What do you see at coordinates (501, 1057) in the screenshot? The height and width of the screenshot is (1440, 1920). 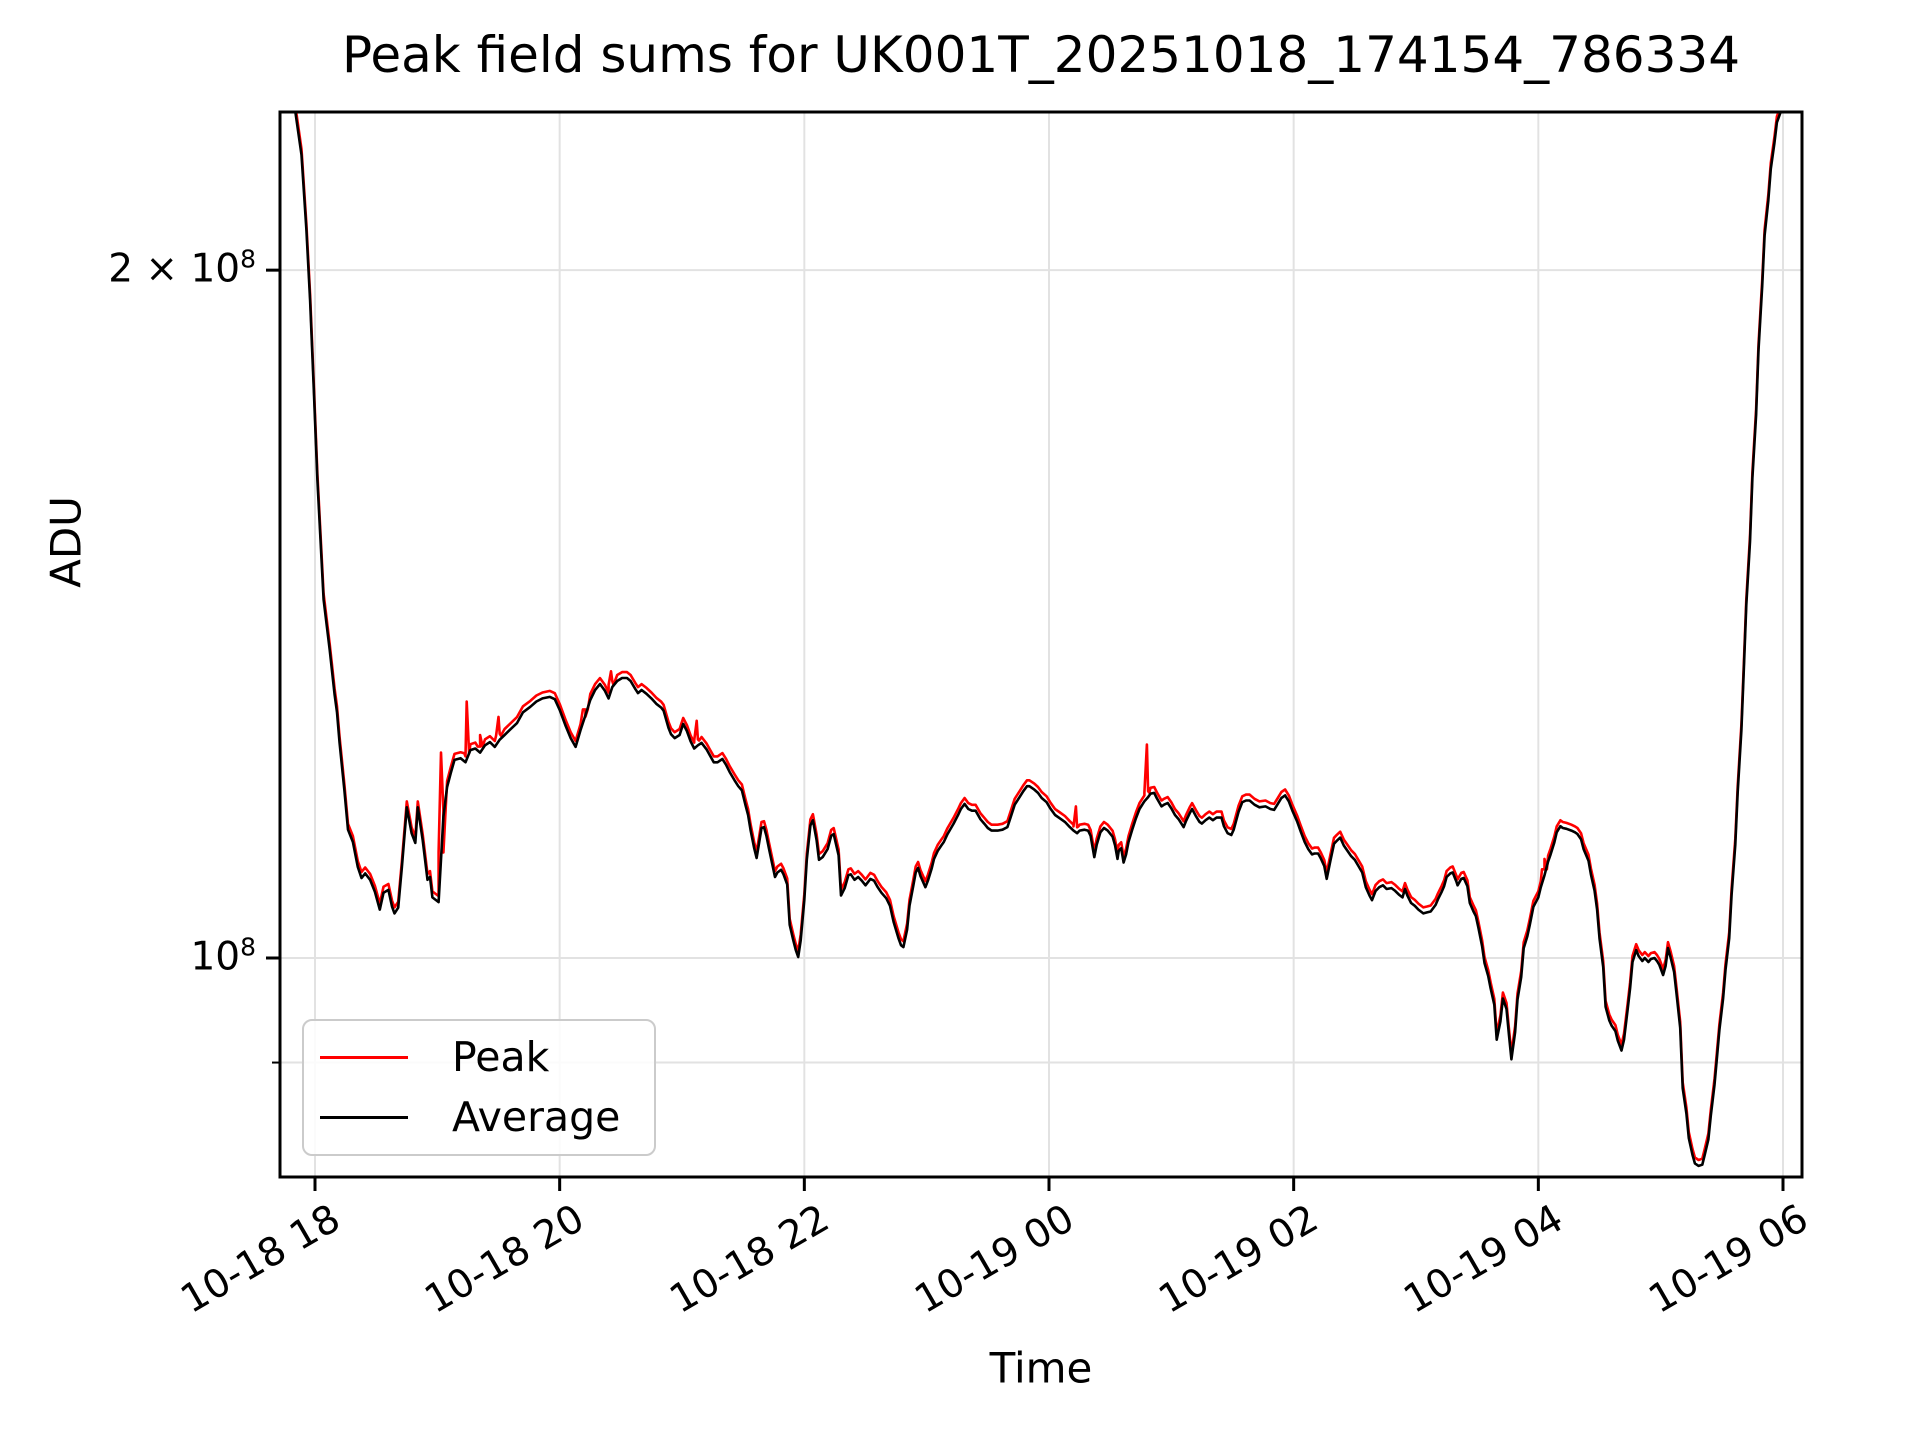 I see `legend-label-peak: Peak` at bounding box center [501, 1057].